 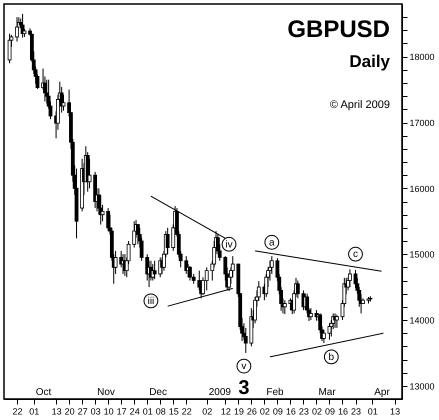 What do you see at coordinates (69, 411) in the screenshot?
I see `x-tick-label: 20` at bounding box center [69, 411].